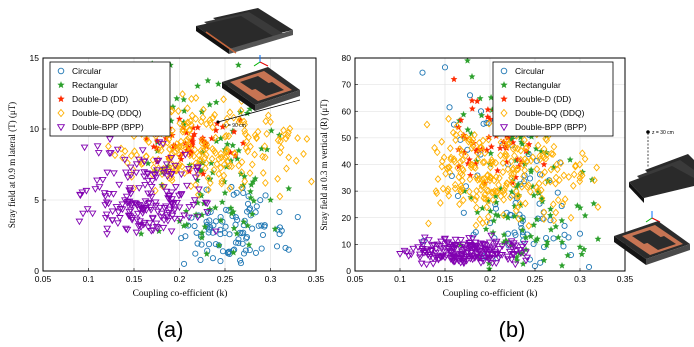 Image resolution: width=694 pixels, height=347 pixels. Describe the element at coordinates (538, 85) in the screenshot. I see `legend-label: Rectangular` at that location.